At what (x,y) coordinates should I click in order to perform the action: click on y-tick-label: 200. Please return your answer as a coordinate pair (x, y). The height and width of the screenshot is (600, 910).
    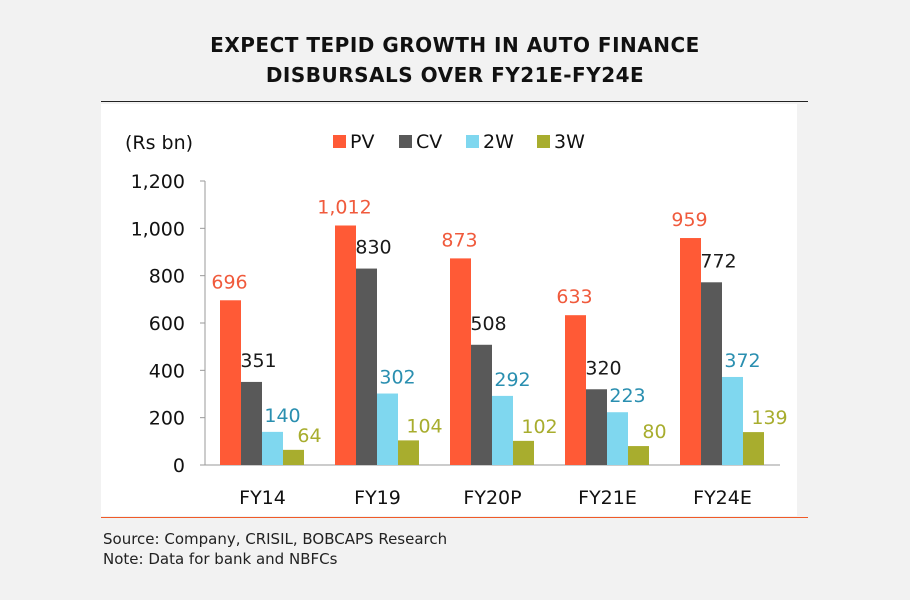
    Looking at the image, I should click on (167, 419).